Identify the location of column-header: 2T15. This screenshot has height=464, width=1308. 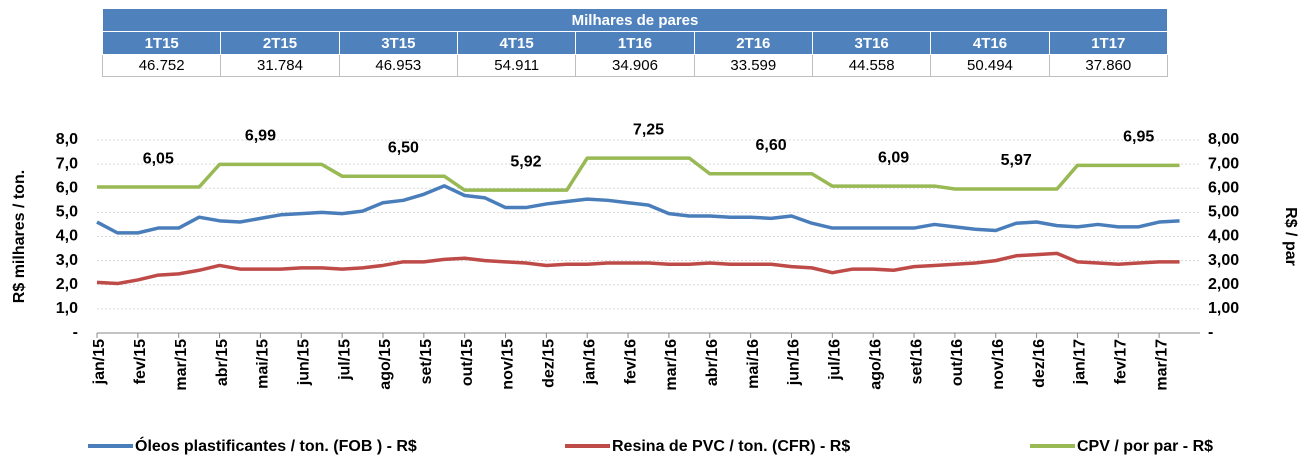
(280, 43).